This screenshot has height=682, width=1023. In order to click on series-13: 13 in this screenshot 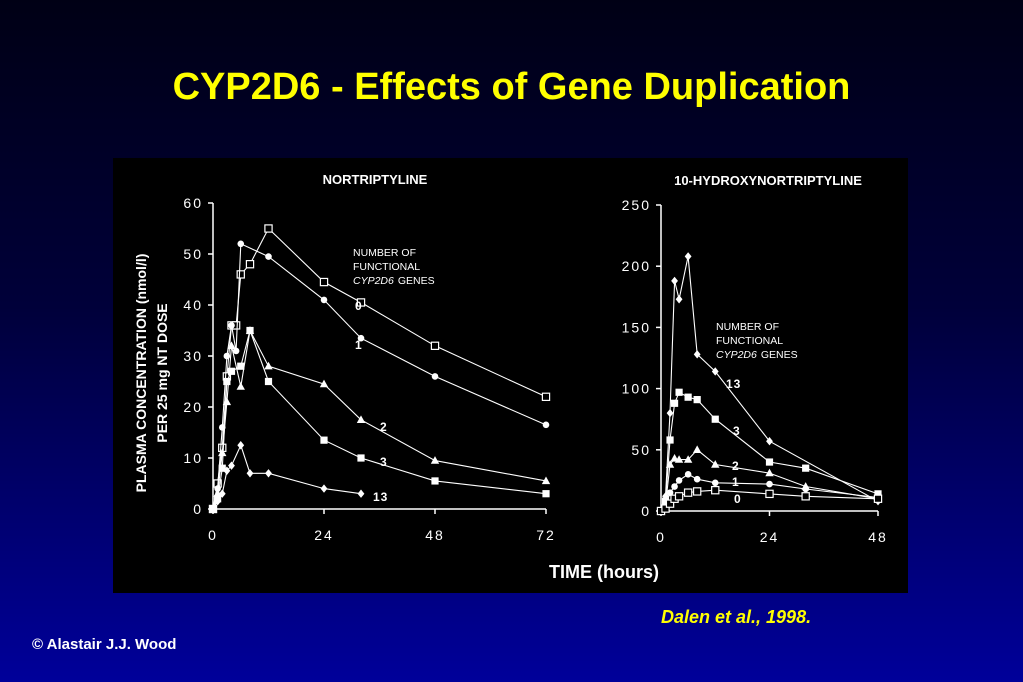, I will do `click(298, 477)`.